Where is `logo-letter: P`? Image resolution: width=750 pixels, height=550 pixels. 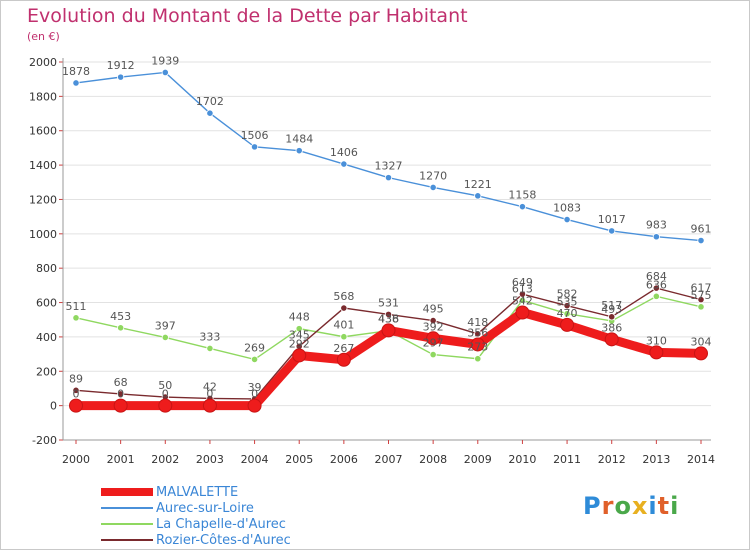 logo-letter: P is located at coordinates (592, 506).